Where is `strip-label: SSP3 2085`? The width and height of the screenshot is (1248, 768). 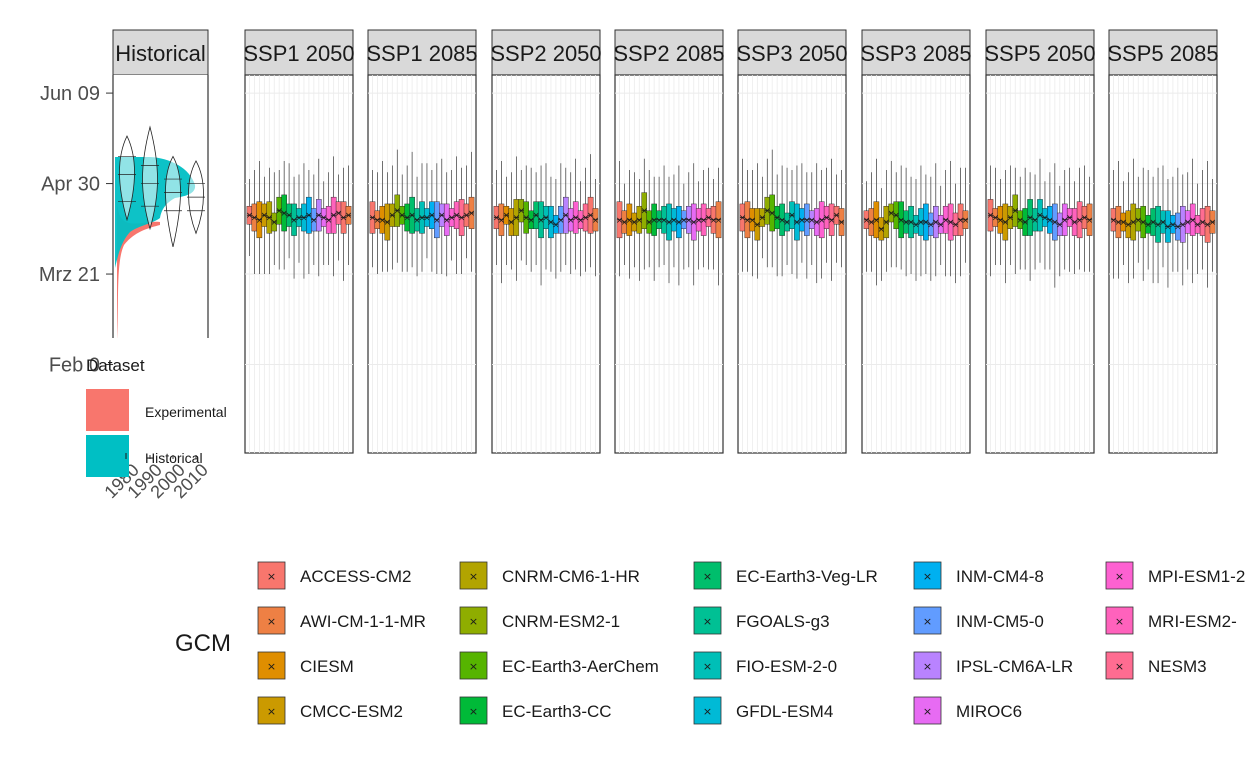
strip-label: SSP3 2085 is located at coordinates (915, 53).